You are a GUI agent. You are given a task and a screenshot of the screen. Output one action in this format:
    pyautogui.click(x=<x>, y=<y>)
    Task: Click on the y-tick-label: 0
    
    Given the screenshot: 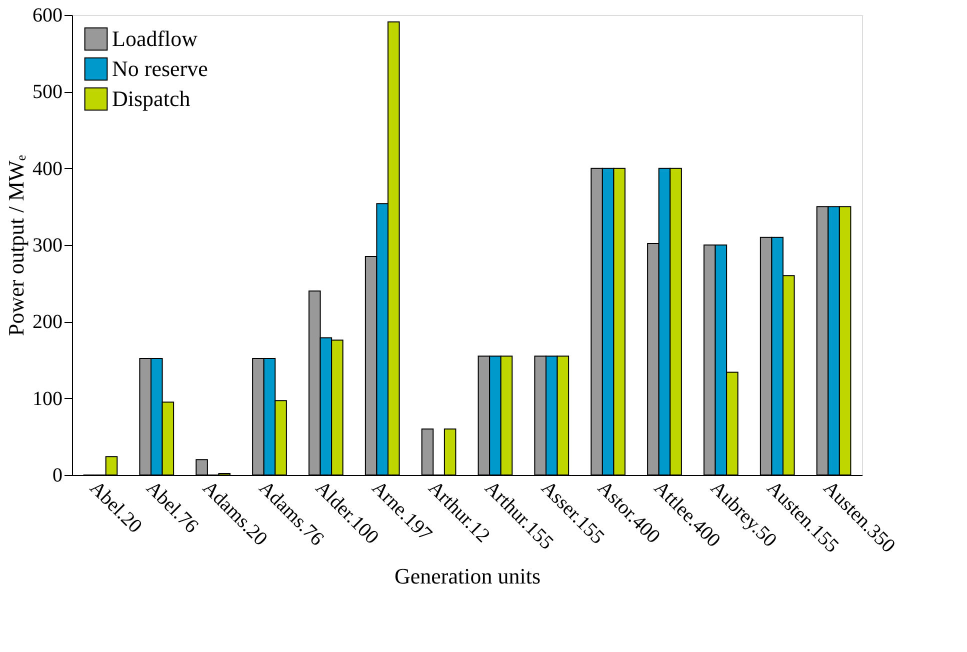 What is the action you would take?
    pyautogui.click(x=57, y=475)
    